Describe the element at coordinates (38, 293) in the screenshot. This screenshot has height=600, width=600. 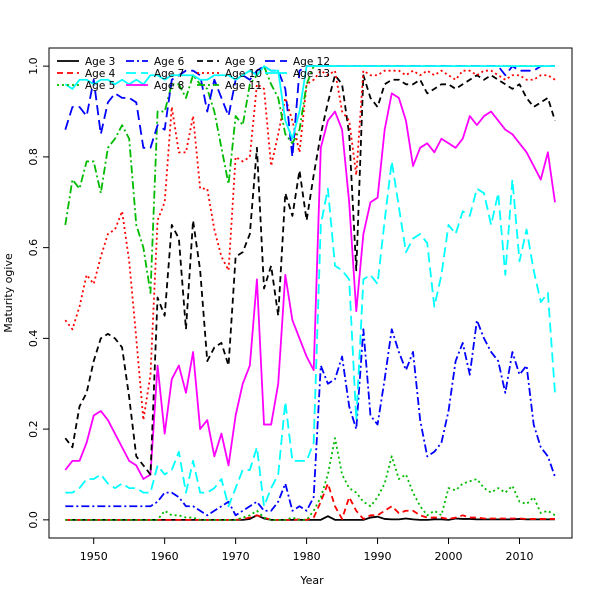
I see `y-axis: 0.0 0.2 0.4 0.6 0.8 1.0` at that location.